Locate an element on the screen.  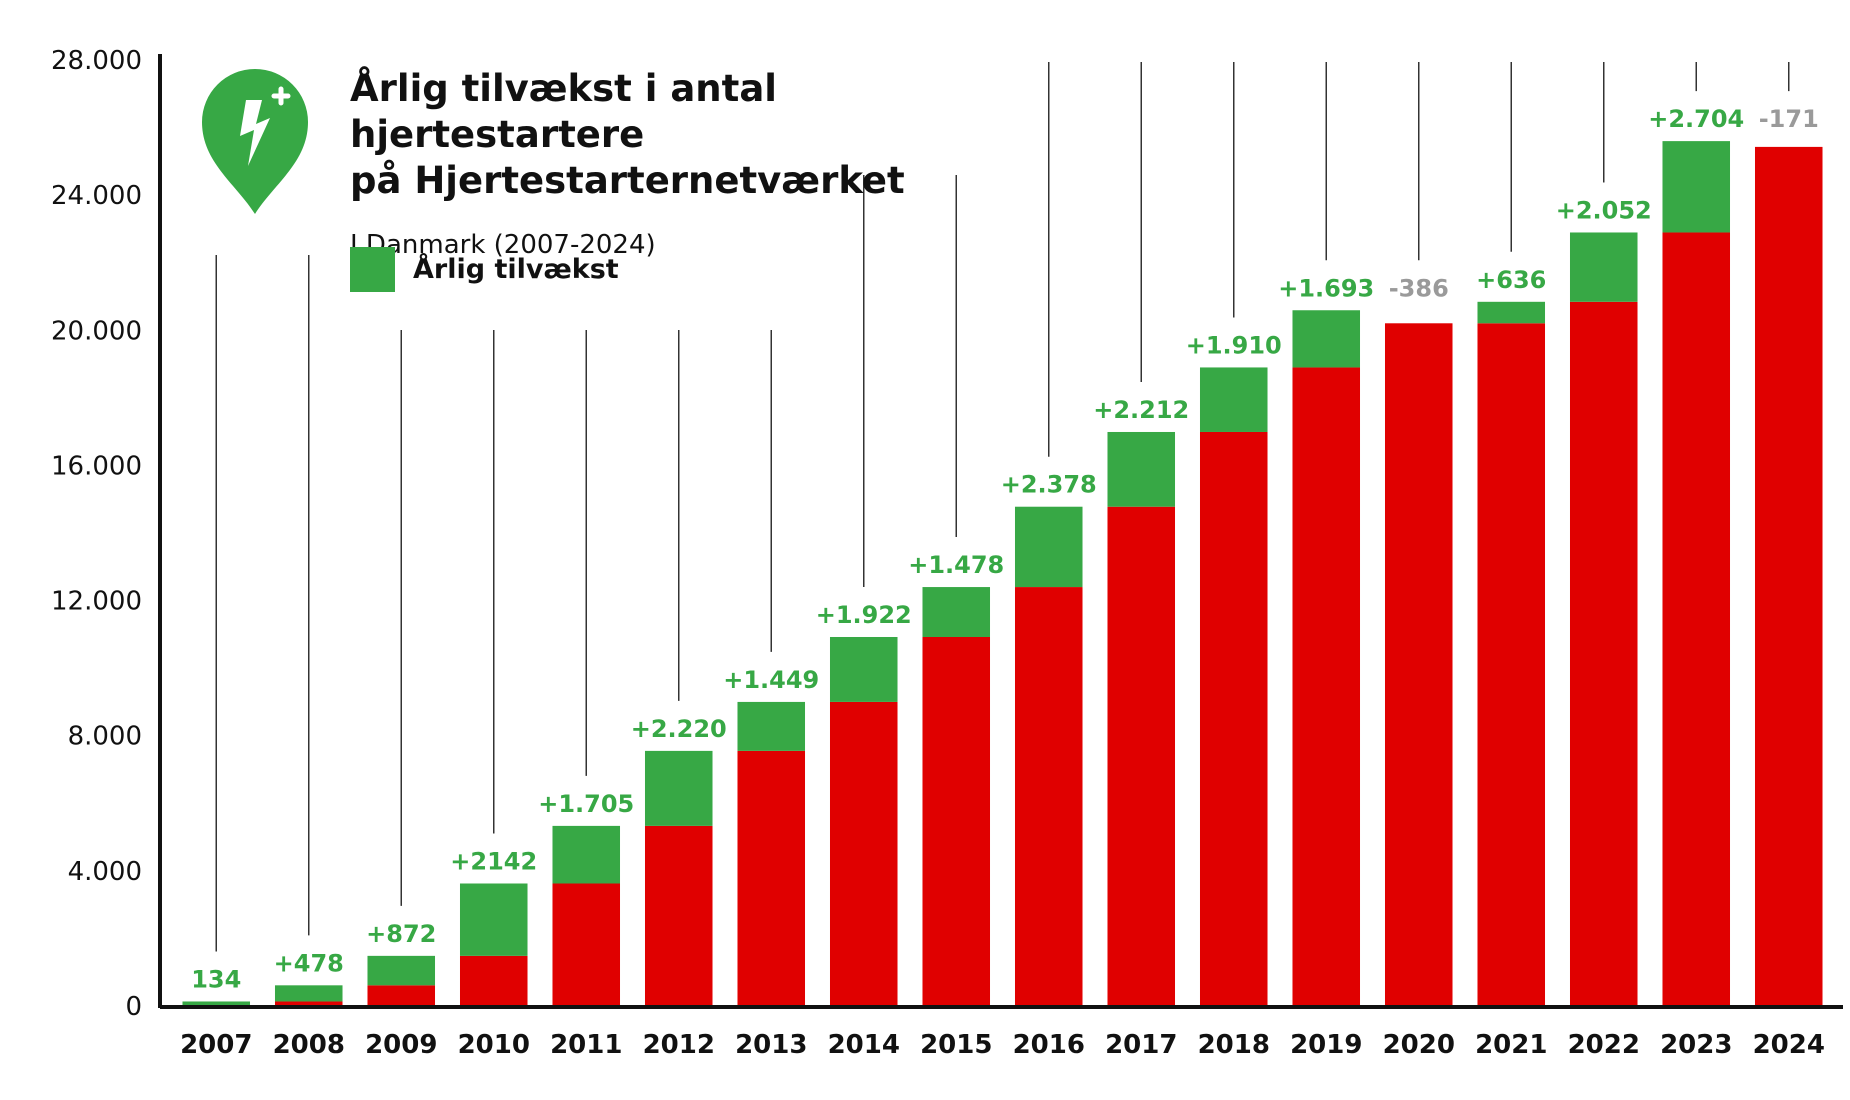
y-tick-label-4: 16.000 is located at coordinates (96, 466).